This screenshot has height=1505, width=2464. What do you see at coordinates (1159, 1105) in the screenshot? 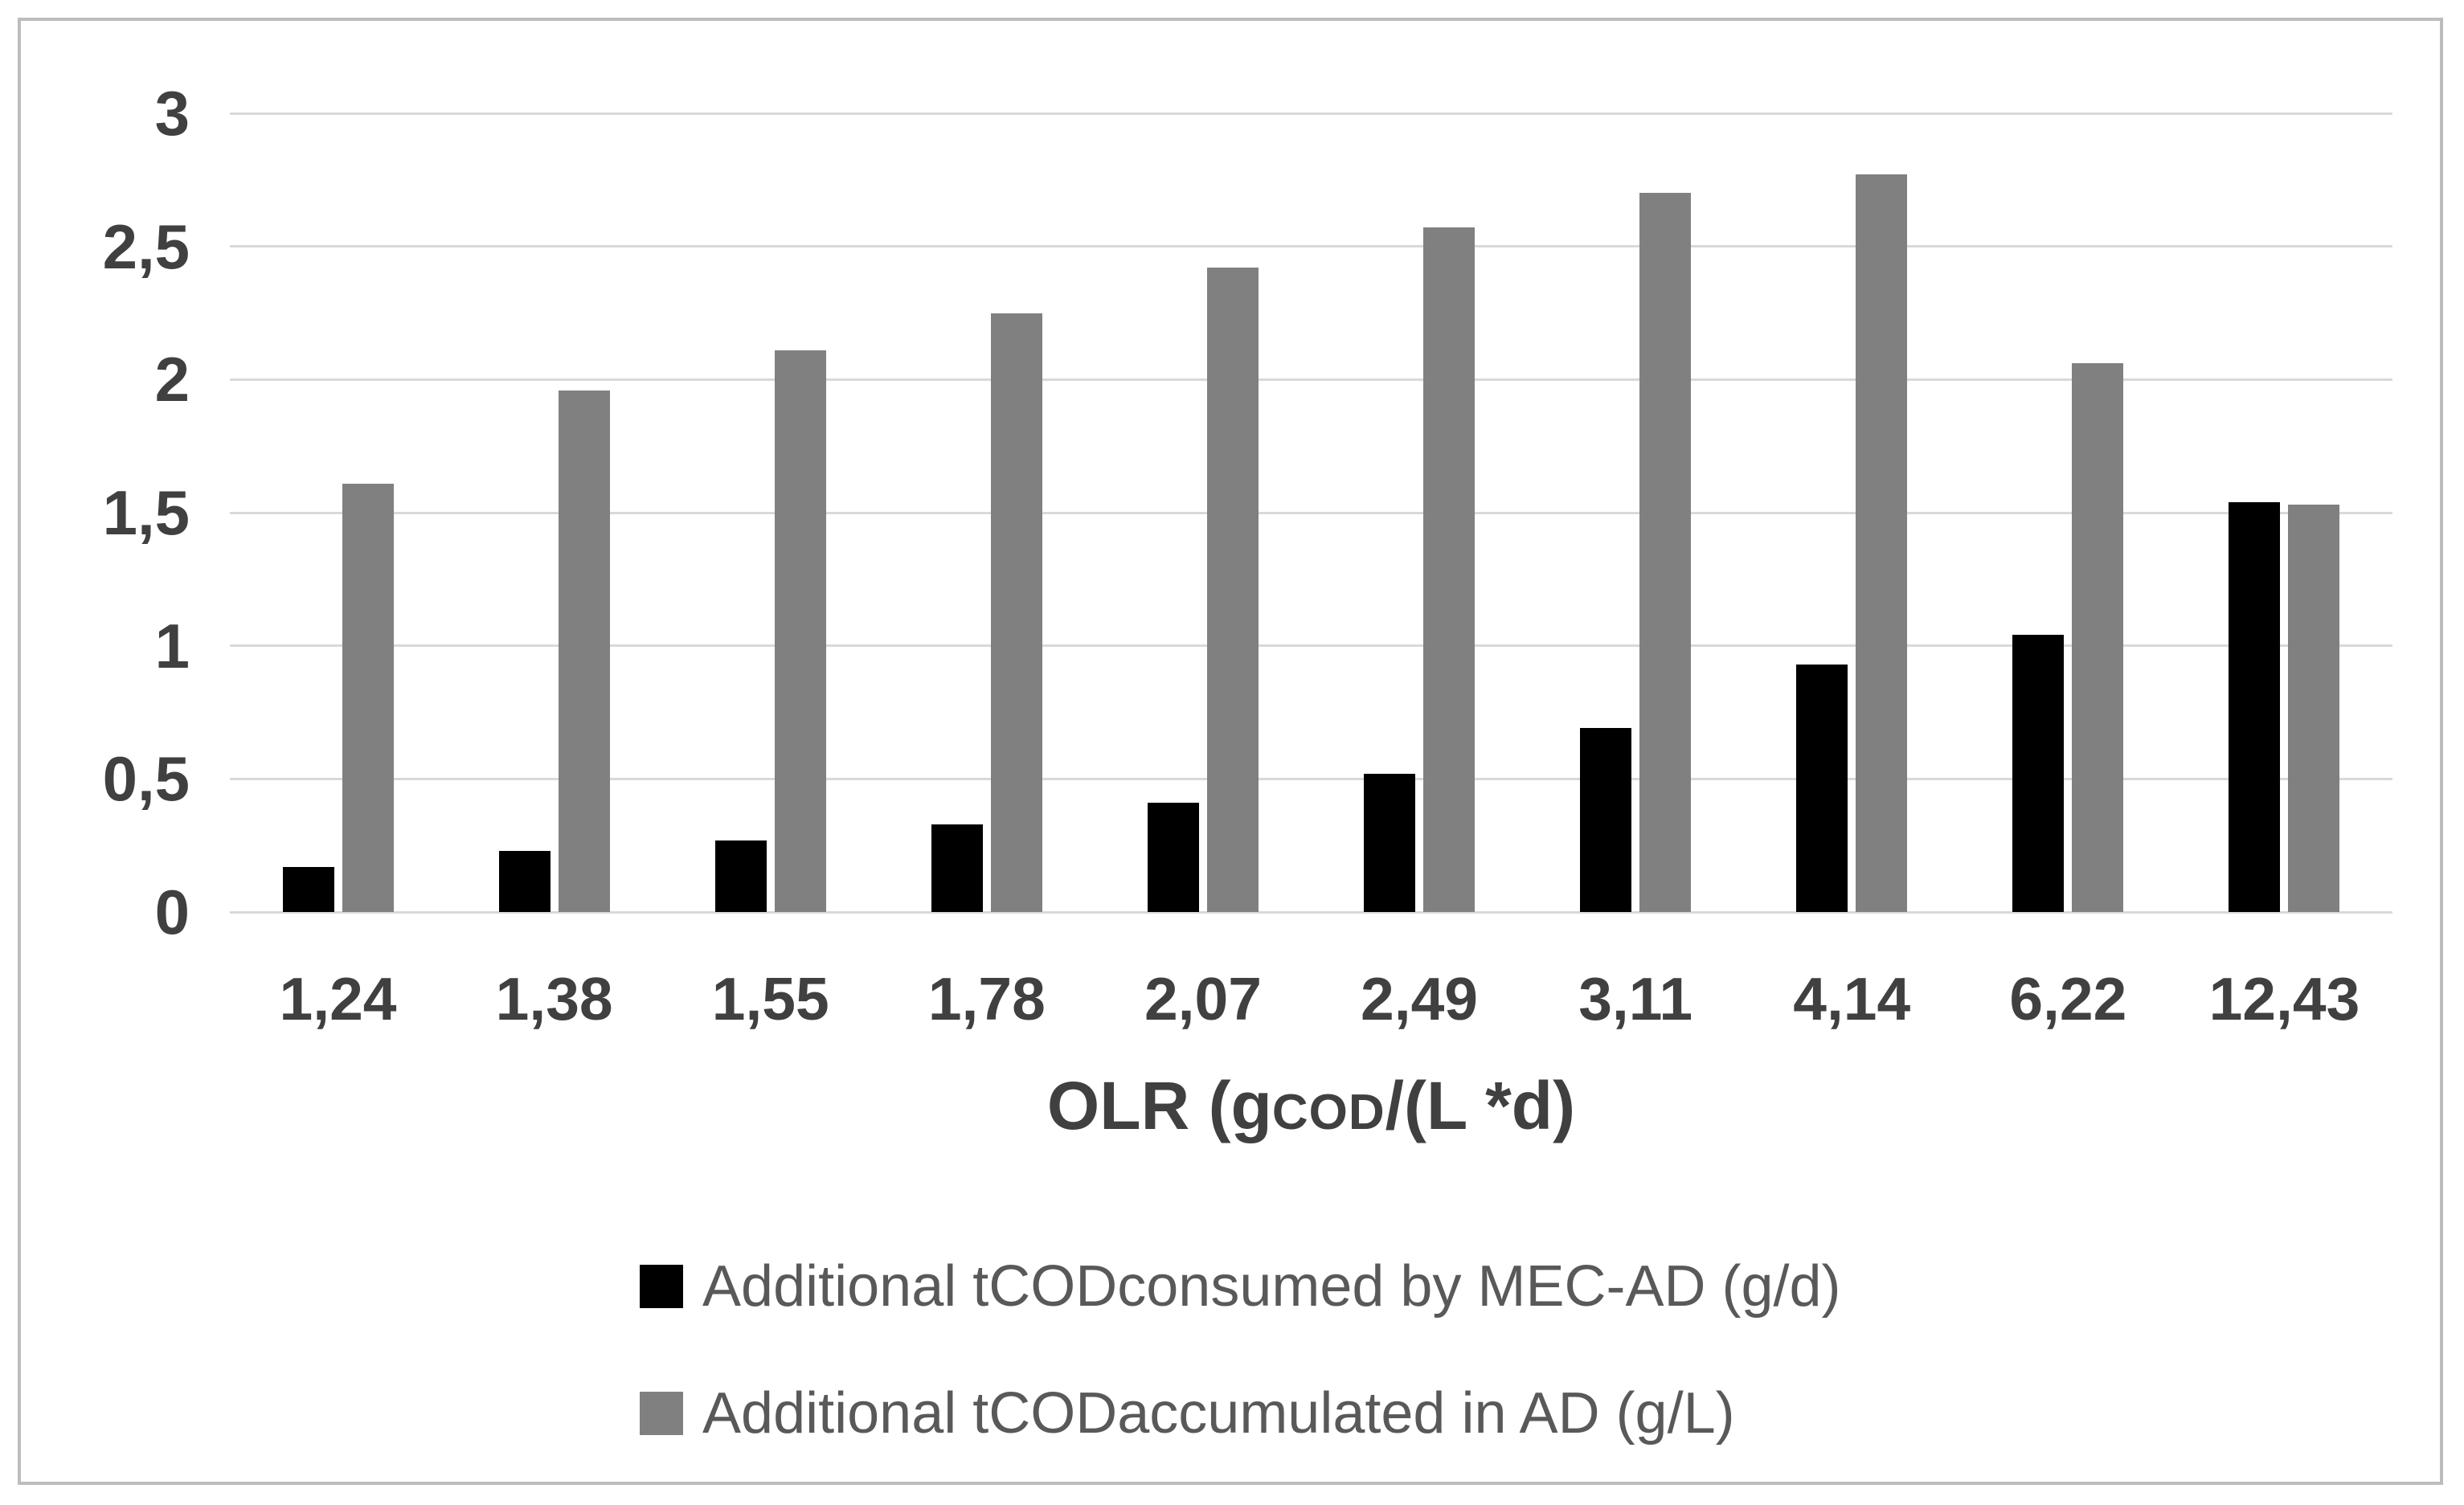
I see `x-axis-title-pre: OLR (g` at bounding box center [1159, 1105].